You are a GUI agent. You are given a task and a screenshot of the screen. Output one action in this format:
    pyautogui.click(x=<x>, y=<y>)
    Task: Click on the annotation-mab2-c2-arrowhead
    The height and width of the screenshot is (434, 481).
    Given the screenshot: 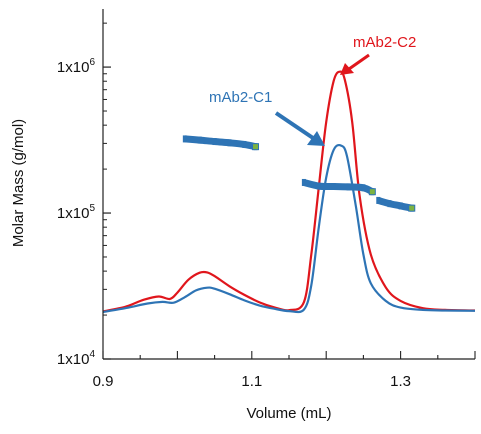 What is the action you would take?
    pyautogui.click(x=347, y=69)
    